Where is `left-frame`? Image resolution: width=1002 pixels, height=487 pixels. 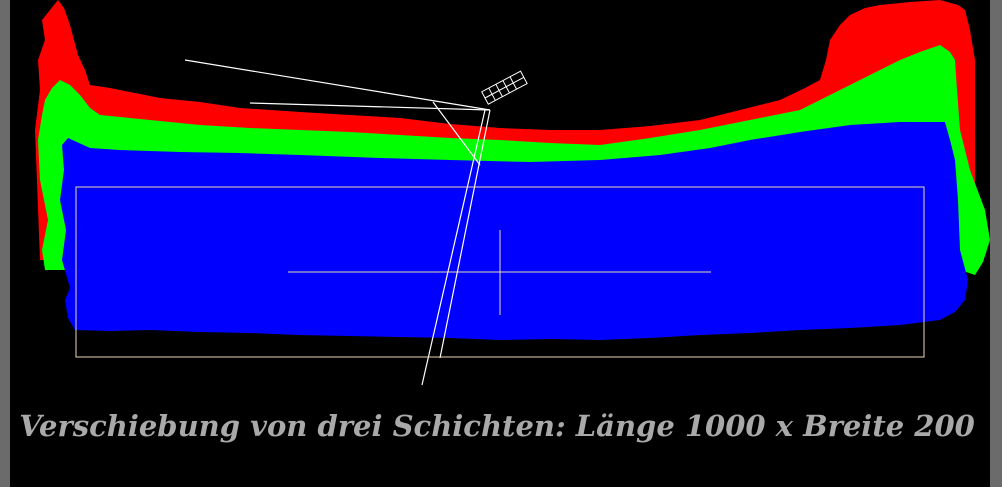
left-frame is located at coordinates (5, 243).